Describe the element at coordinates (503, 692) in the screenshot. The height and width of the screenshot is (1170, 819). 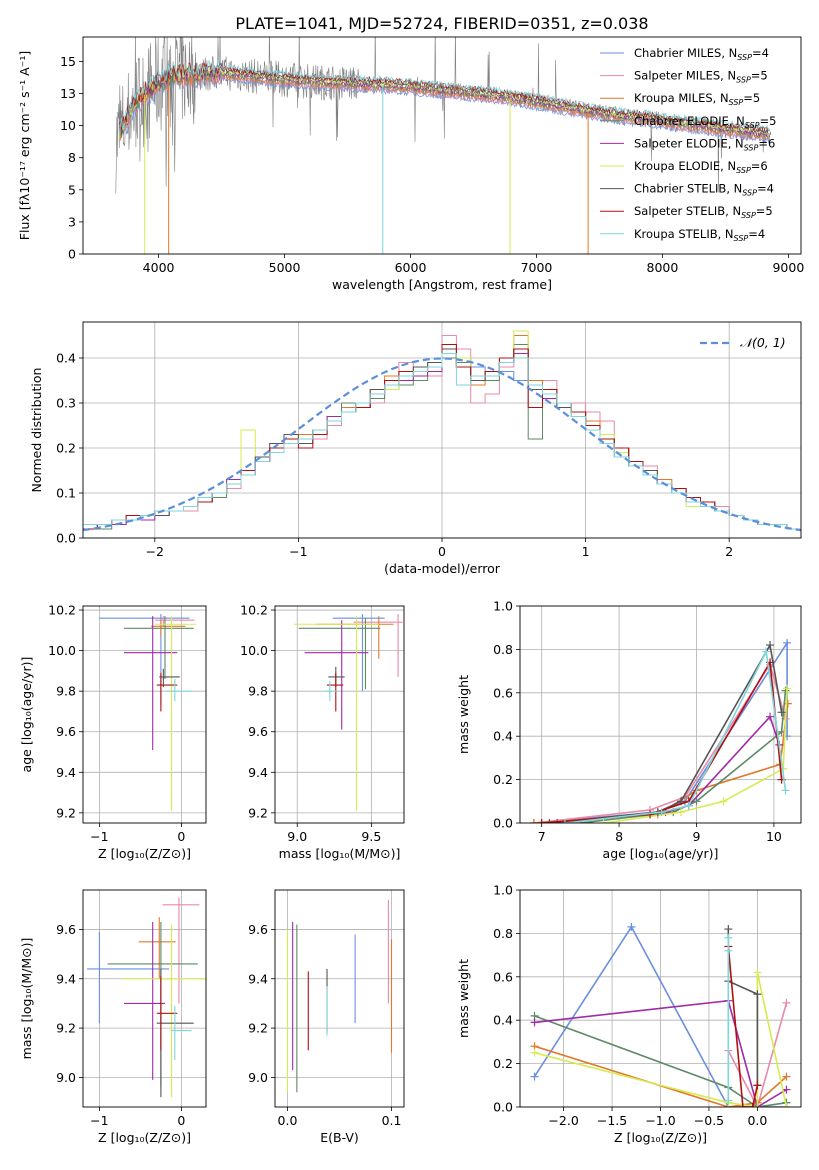
I see `y-tick-label: 0.6` at that location.